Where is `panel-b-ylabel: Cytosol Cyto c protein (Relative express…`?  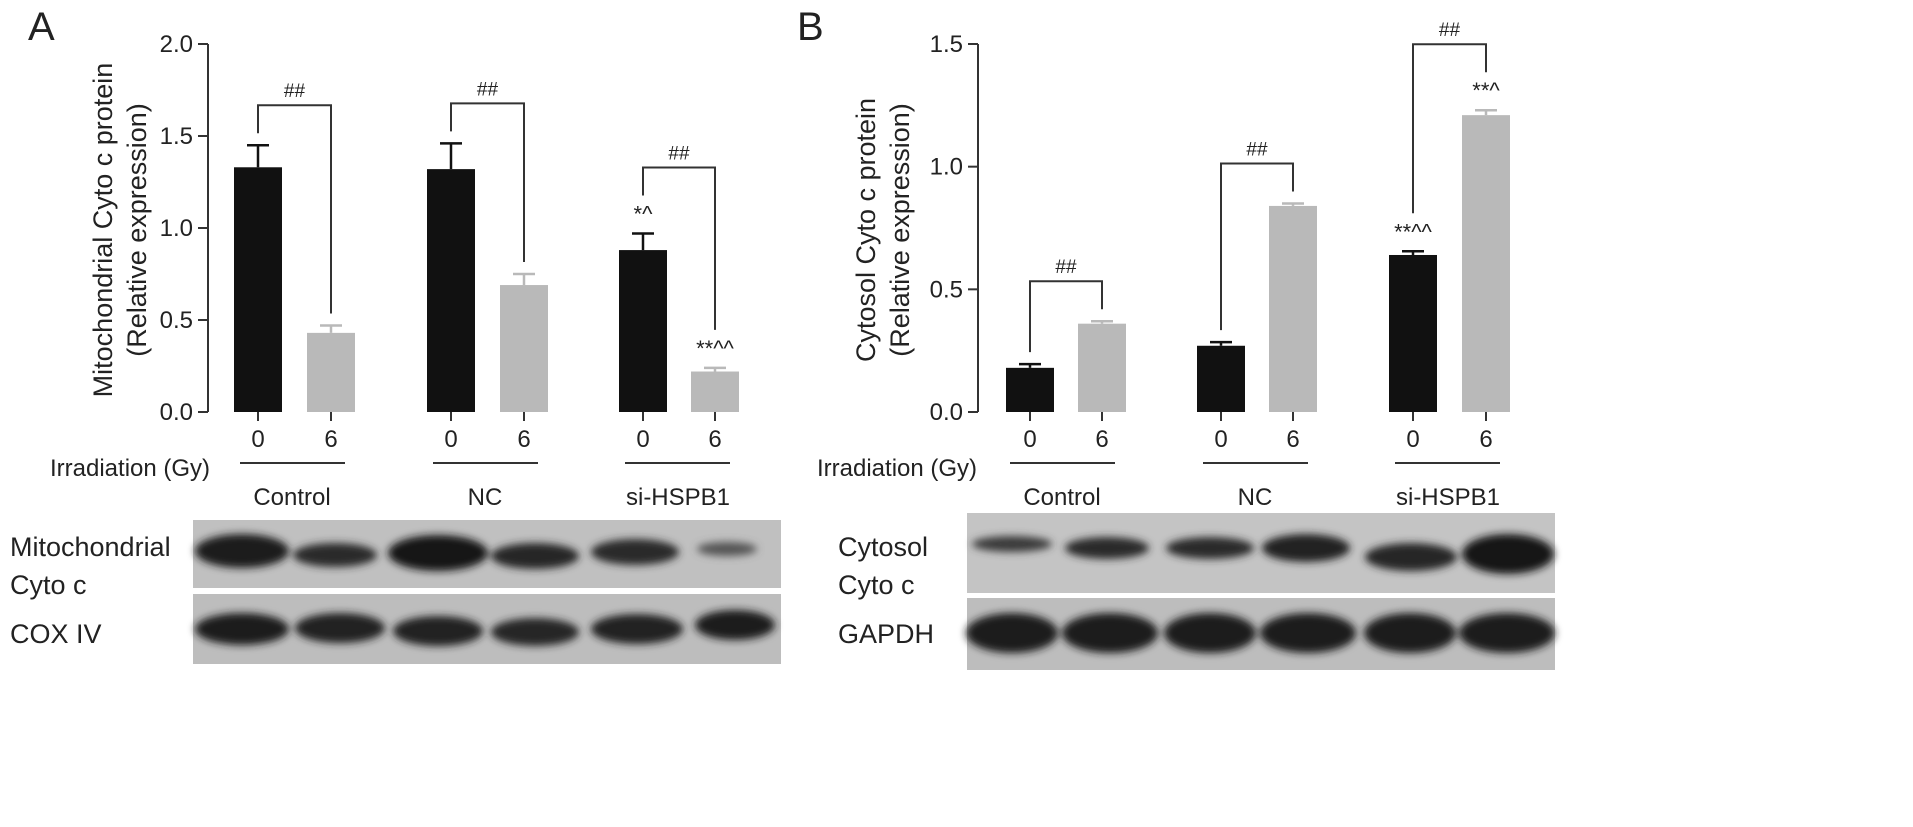 panel-b-ylabel: Cytosol Cyto c protein (Relative express… is located at coordinates (883, 230).